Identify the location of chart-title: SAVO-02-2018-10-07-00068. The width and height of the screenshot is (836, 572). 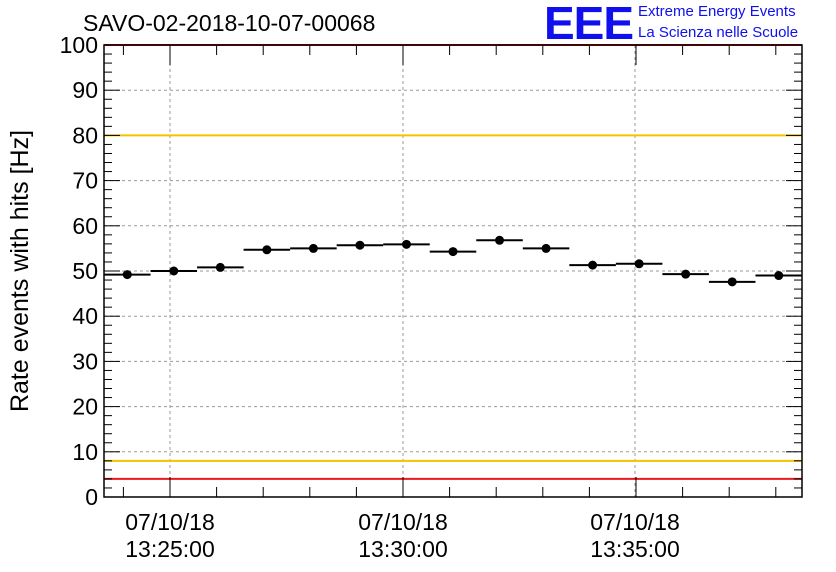
(229, 23).